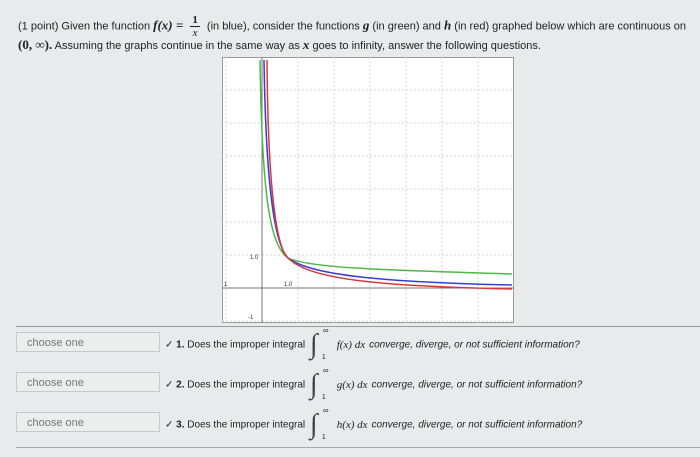  Describe the element at coordinates (84, 26) in the screenshot. I see `problem-lead: (1 point) Given the function` at that location.